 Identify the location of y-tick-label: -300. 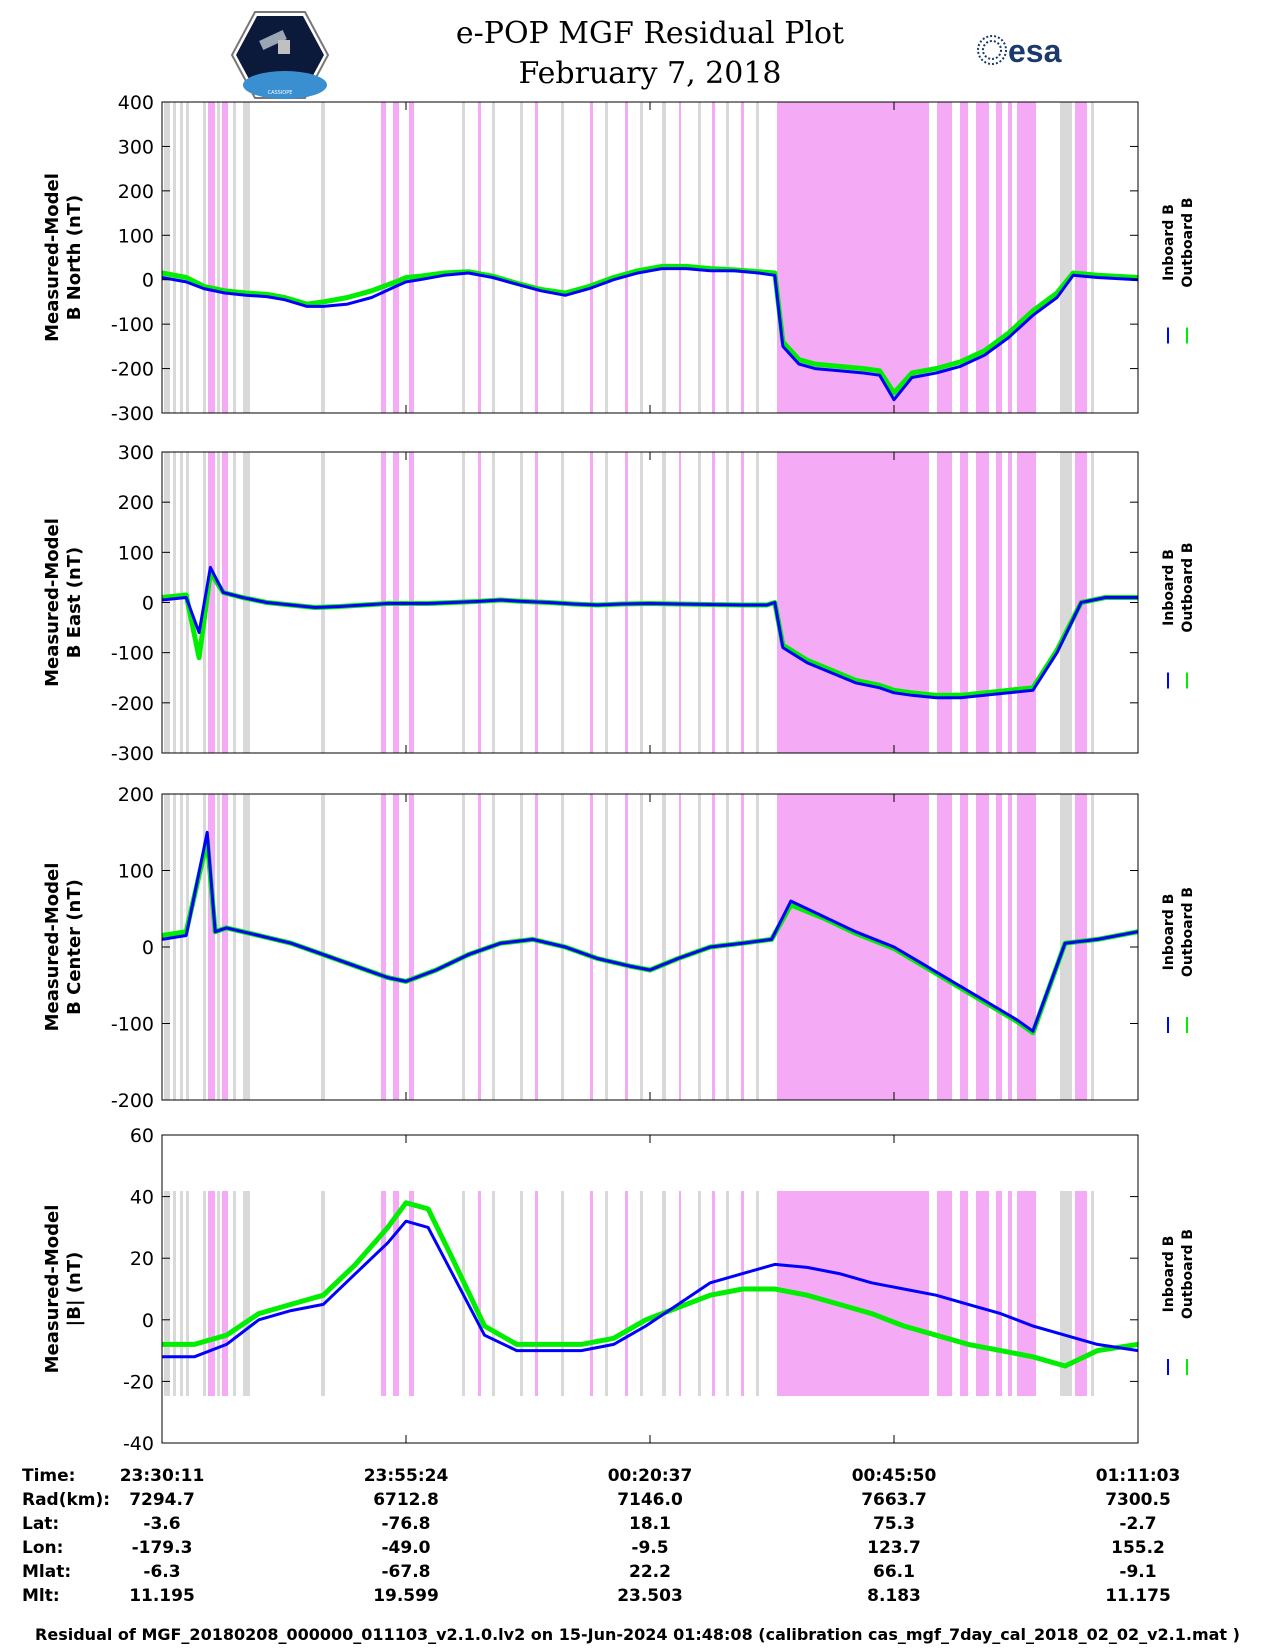
(132, 754).